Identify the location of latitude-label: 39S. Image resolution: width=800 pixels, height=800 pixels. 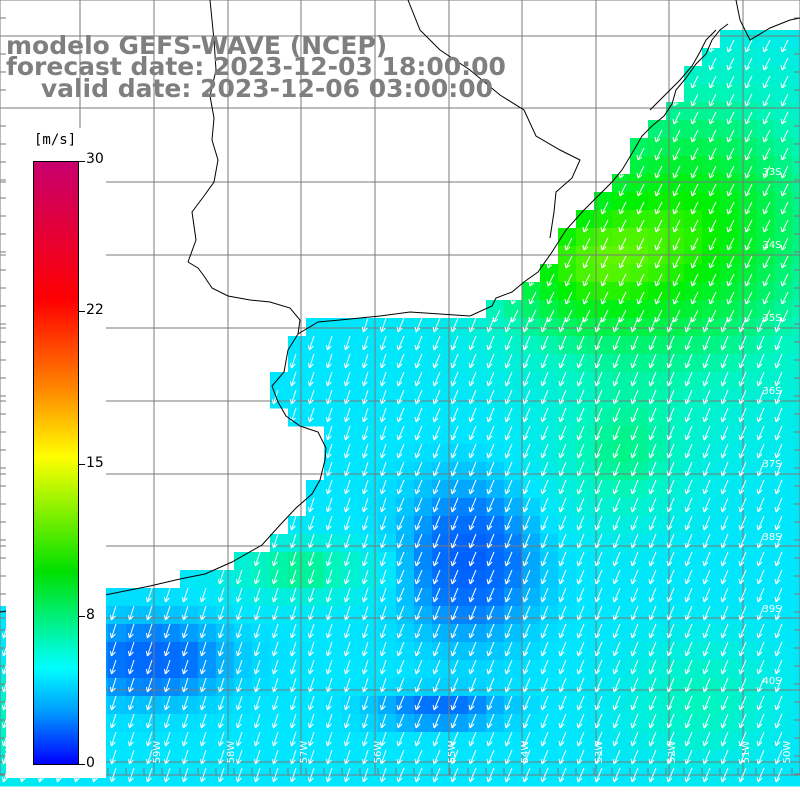
(771, 609).